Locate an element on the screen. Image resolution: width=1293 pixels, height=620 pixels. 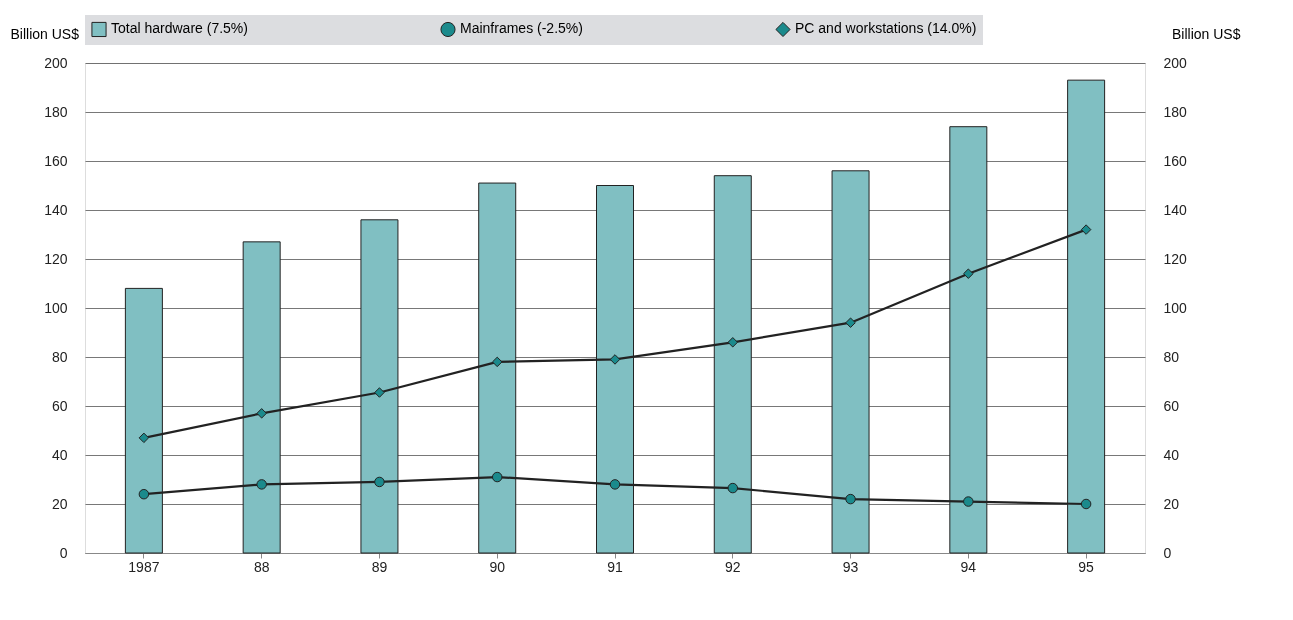
y2-tick-label: 180 is located at coordinates (1175, 111).